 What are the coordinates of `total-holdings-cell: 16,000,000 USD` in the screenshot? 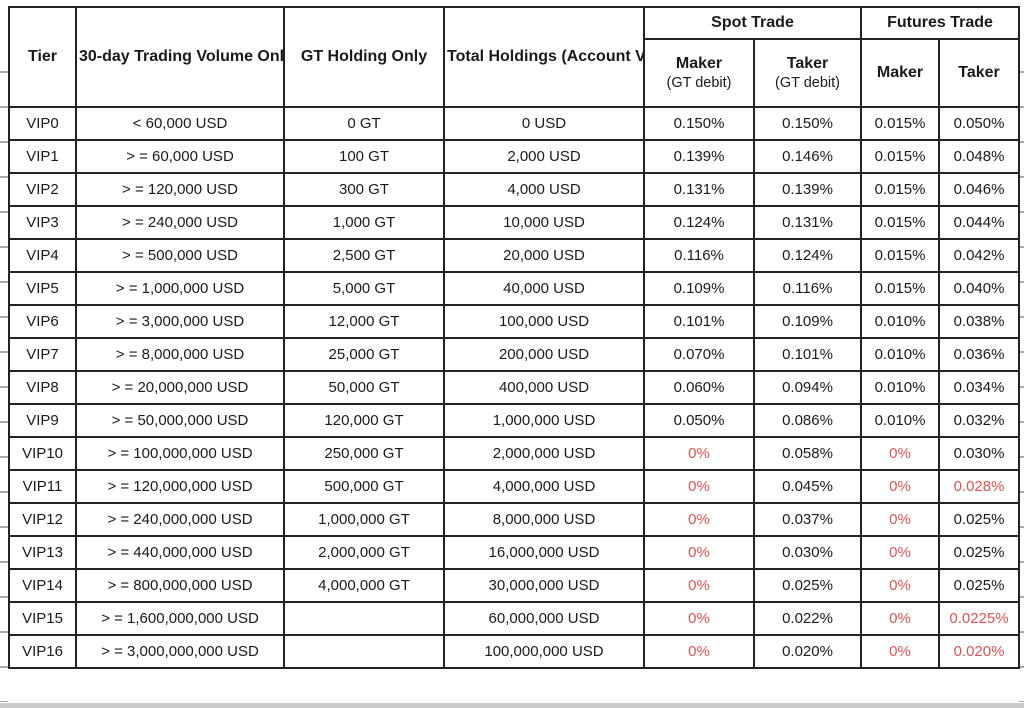 It's located at (544, 552).